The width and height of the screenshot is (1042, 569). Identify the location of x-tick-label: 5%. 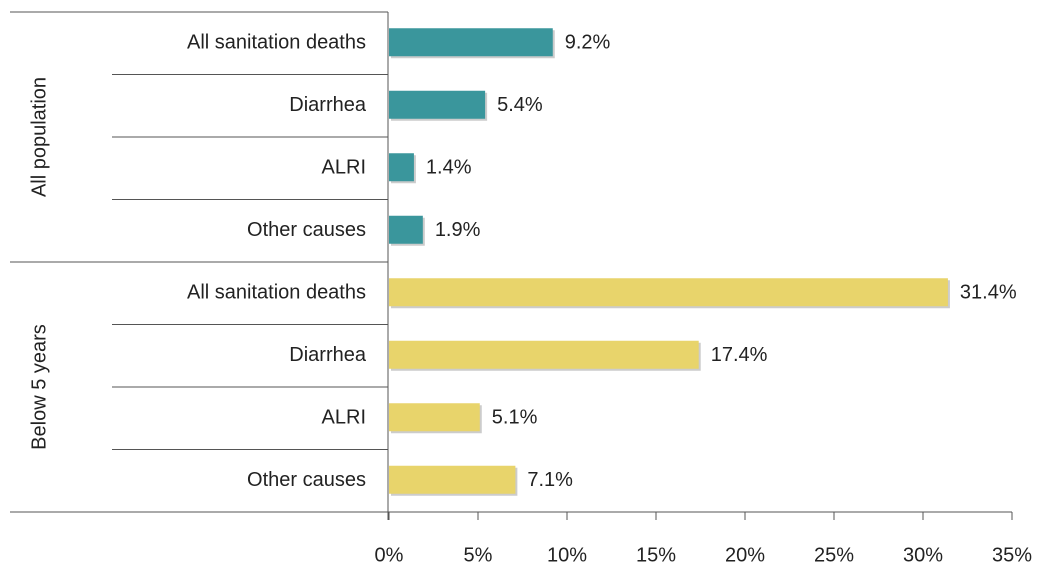
(478, 555).